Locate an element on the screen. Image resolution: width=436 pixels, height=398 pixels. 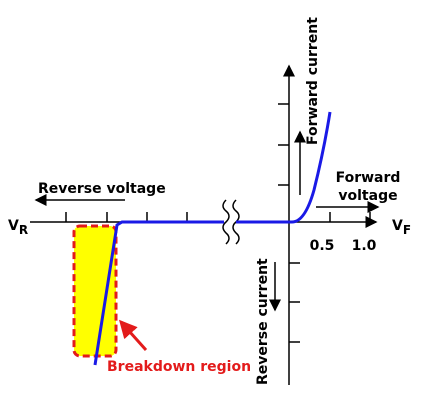
reverse-current-label: Reverse current is located at coordinates (263, 321).